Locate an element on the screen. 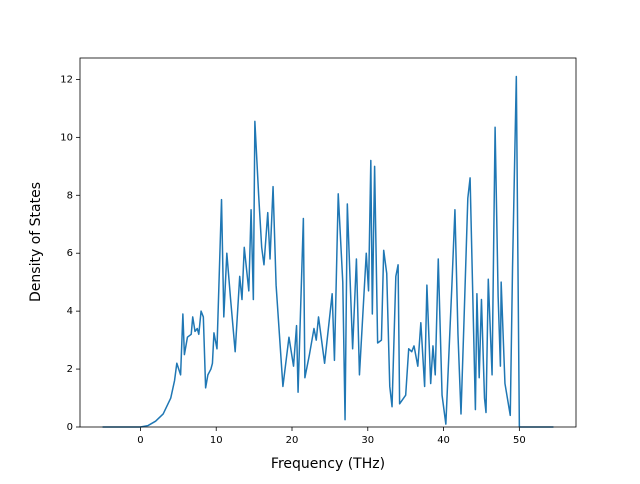  y-tick-label: 6 is located at coordinates (70, 253).